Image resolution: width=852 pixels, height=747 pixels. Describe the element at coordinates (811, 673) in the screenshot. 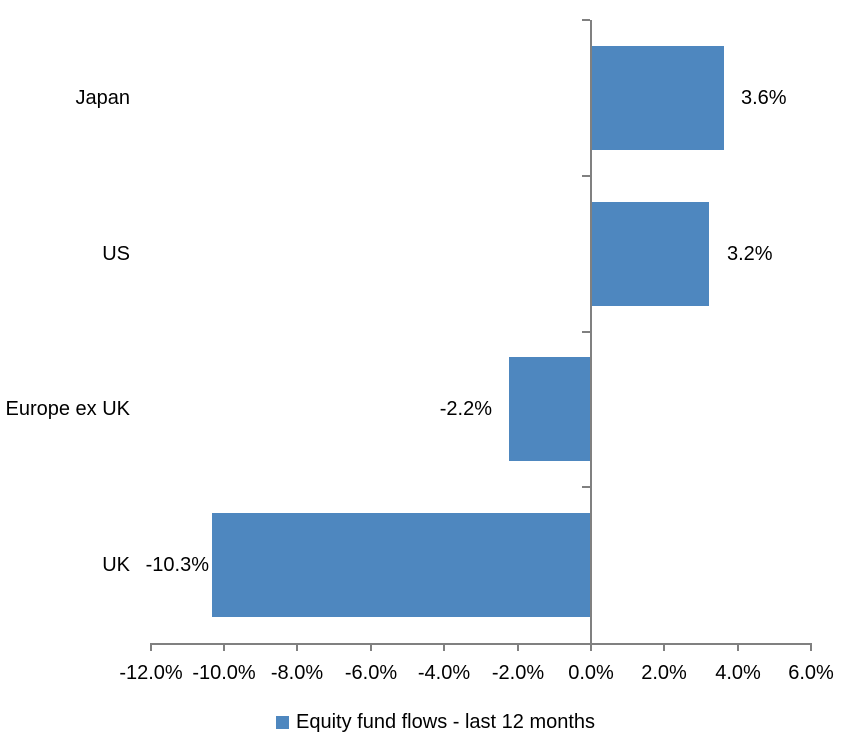

I see `x-axis-tick-label: 6.0%` at that location.